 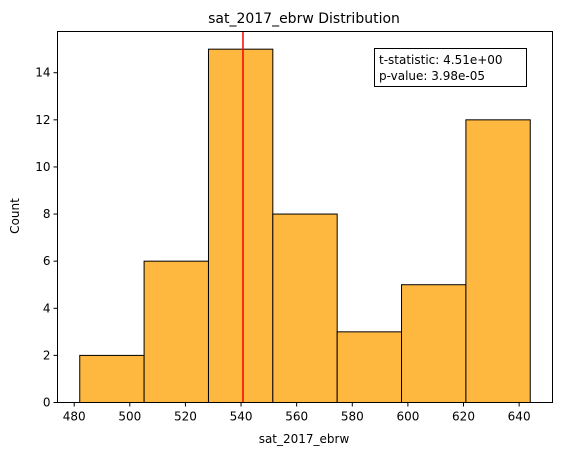 What do you see at coordinates (46, 238) in the screenshot?
I see `y-axis-ticks: 0 2 4 6 8 10 12 14` at bounding box center [46, 238].